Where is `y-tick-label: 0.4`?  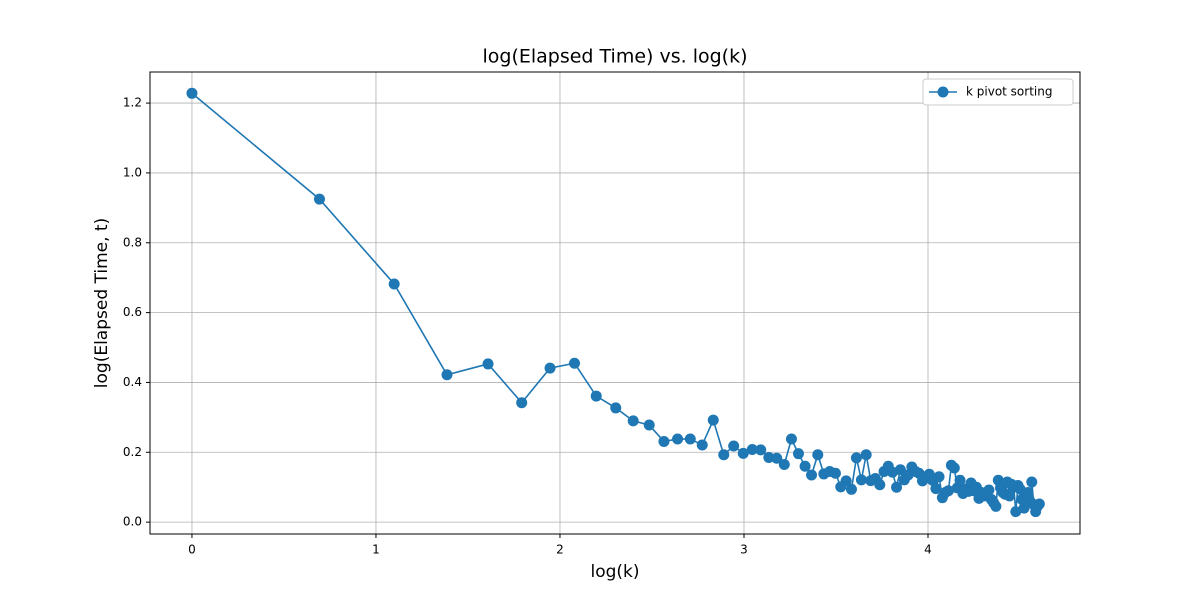 y-tick-label: 0.4 is located at coordinates (132, 382).